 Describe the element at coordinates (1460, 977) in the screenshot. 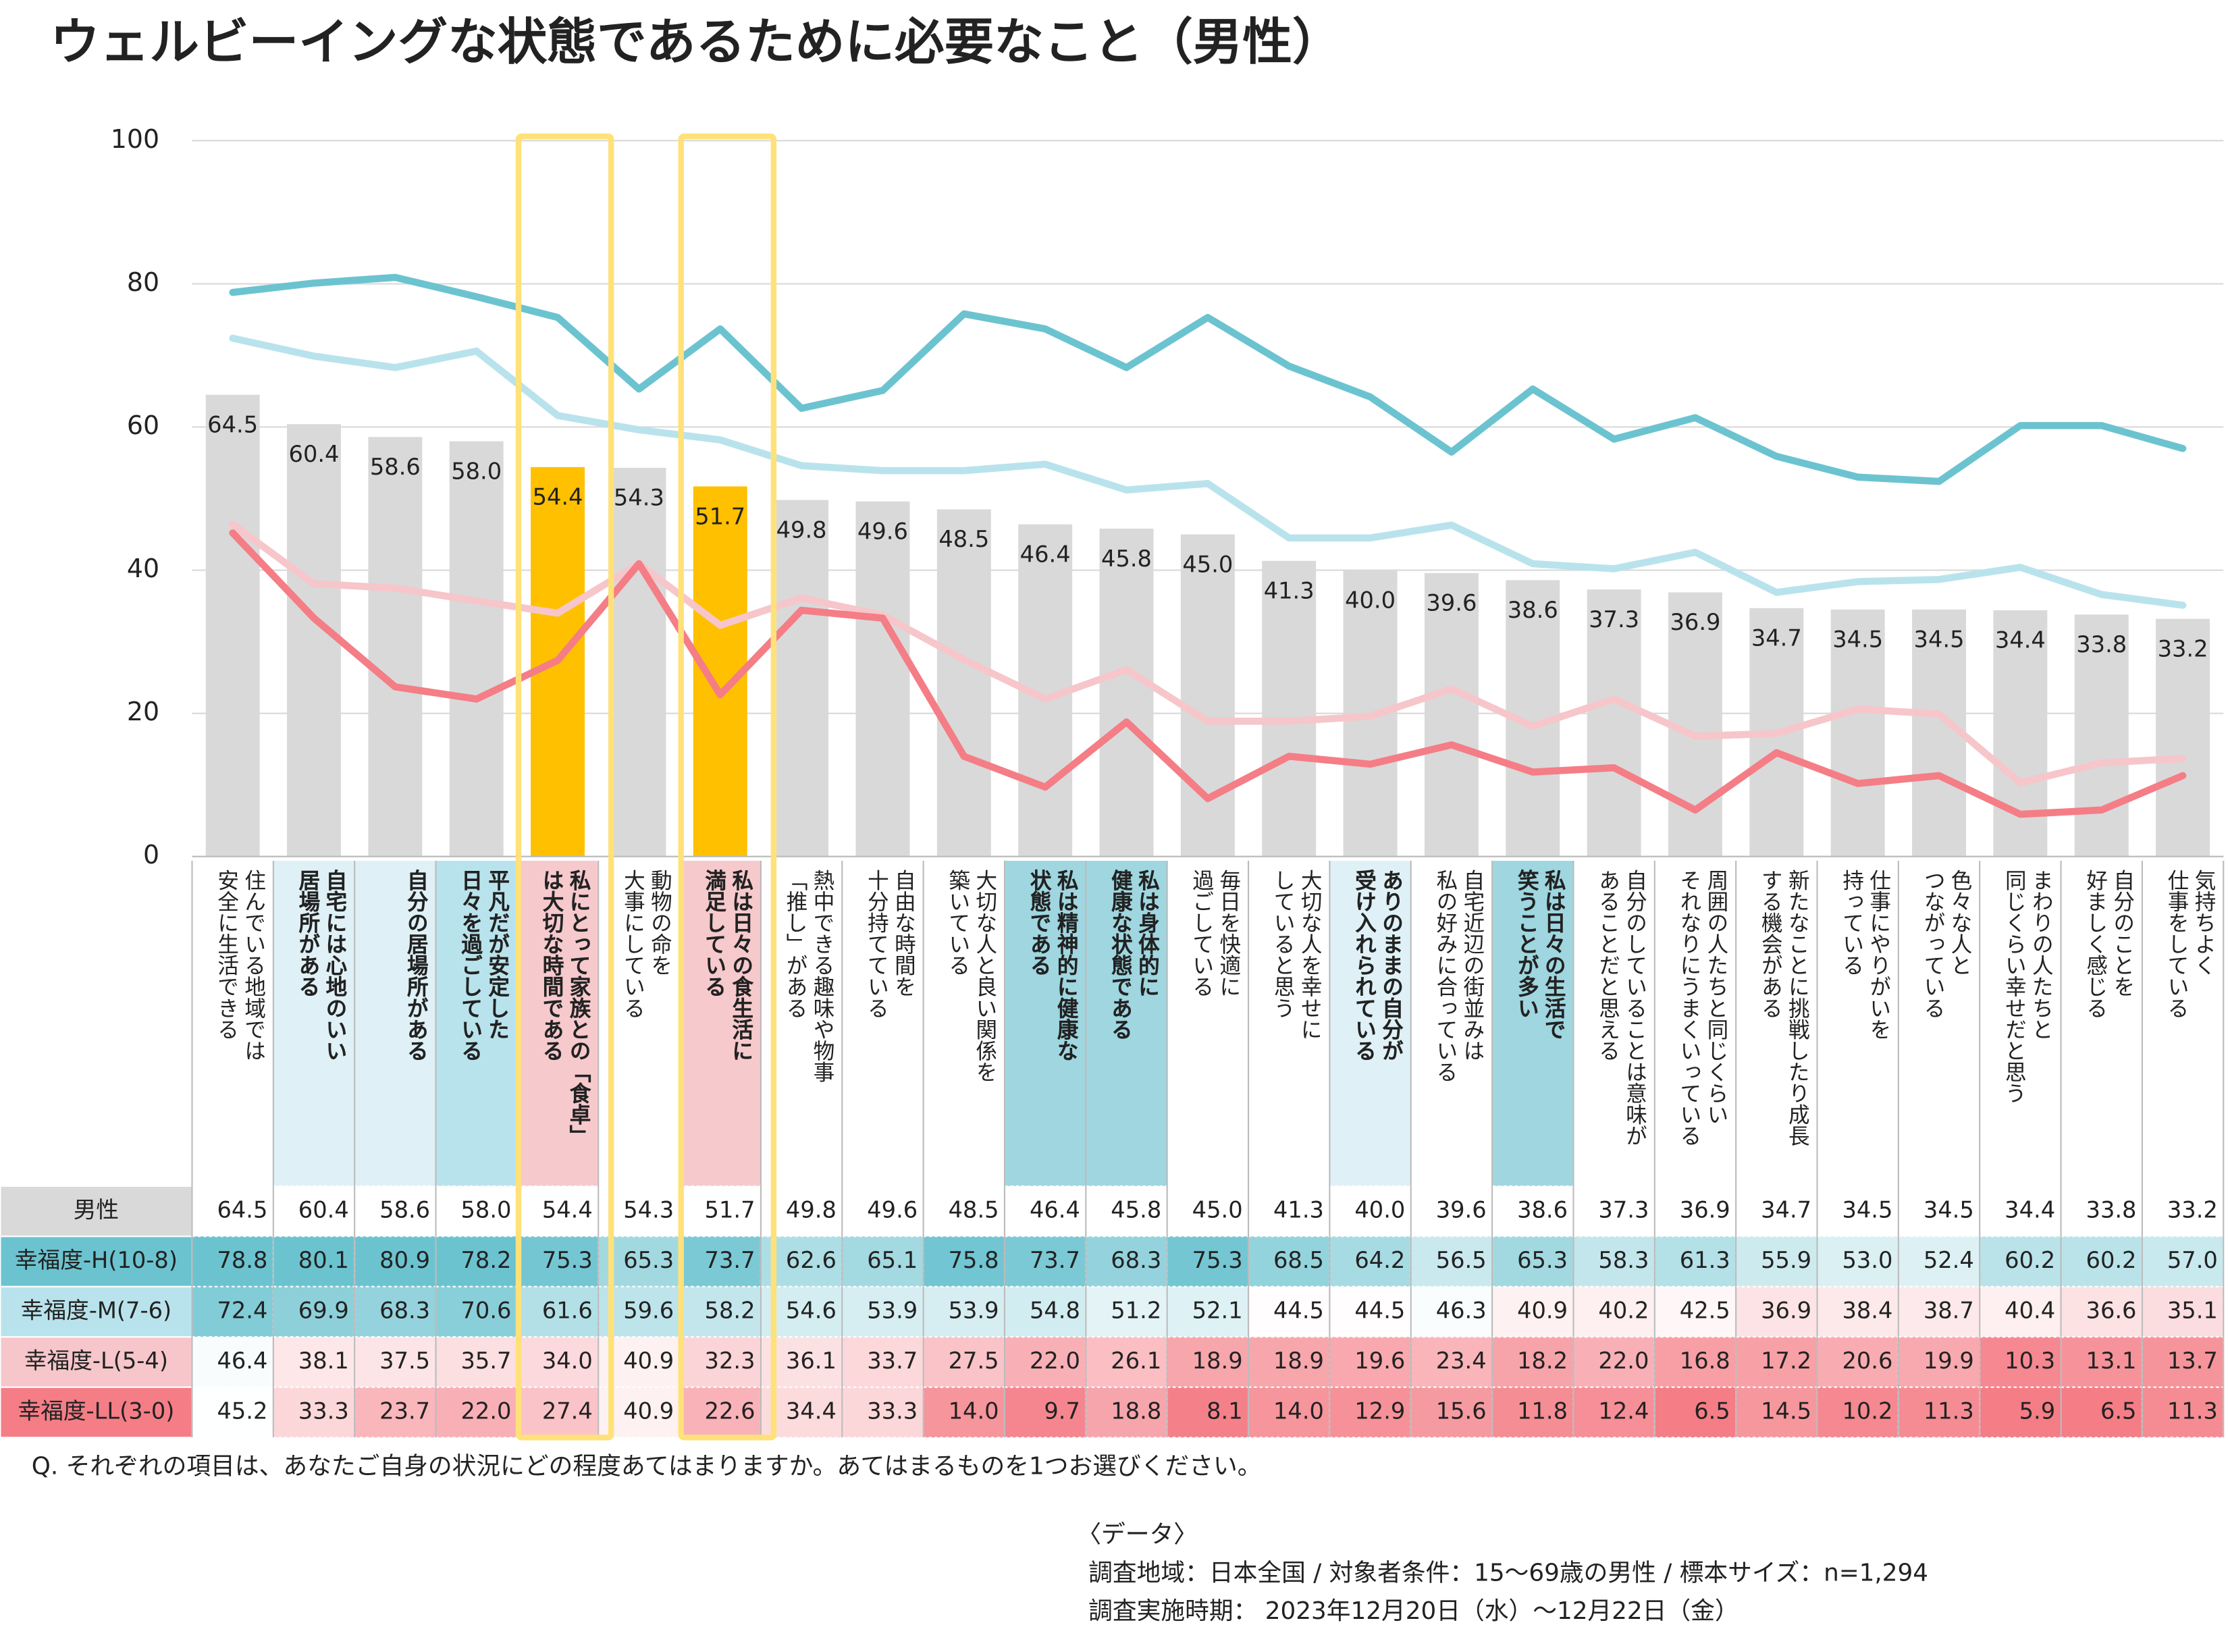

I see `category-label-box: 自宅近辺の街並みは 私の好みに合っている` at that location.